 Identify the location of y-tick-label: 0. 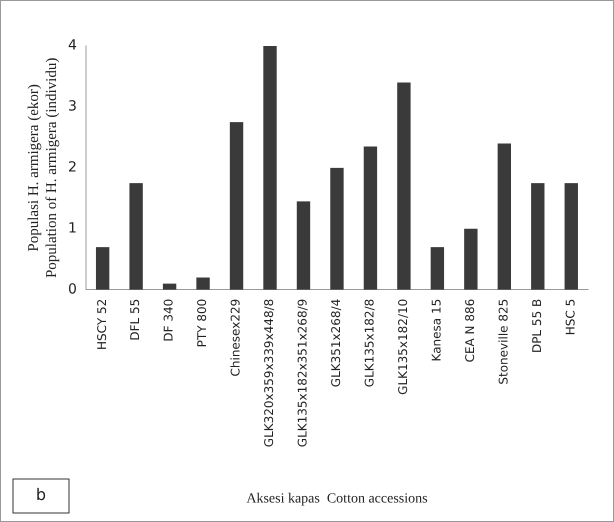
(72, 289).